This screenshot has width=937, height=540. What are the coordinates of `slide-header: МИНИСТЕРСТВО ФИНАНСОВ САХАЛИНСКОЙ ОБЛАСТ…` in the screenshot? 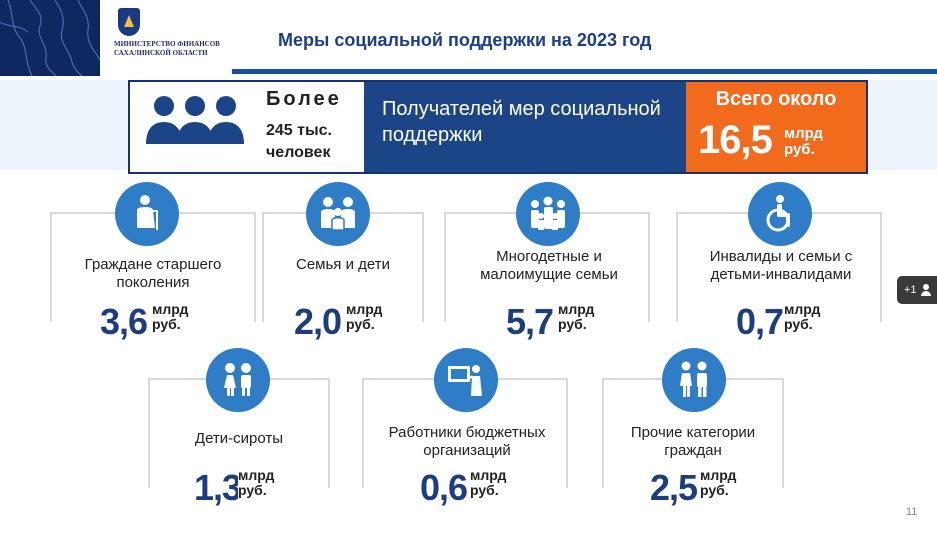 It's located at (468, 40).